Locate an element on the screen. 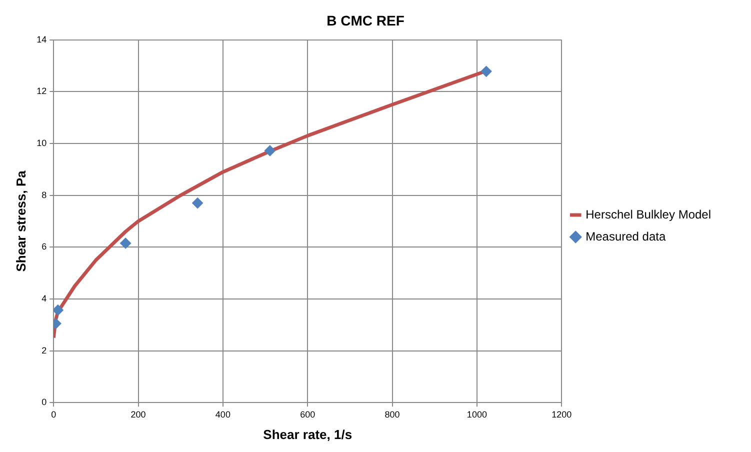 Image resolution: width=751 pixels, height=452 pixels. y-tick-label: 12 is located at coordinates (41, 91).